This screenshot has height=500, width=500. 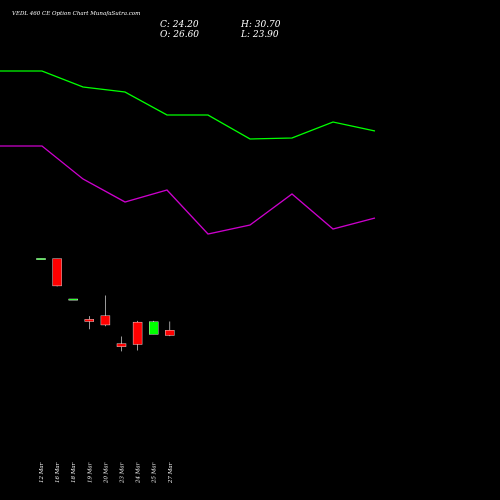 I want to click on chart-title: VEDL 460 CE Option Chart MunafaSutra.com, so click(x=76, y=14).